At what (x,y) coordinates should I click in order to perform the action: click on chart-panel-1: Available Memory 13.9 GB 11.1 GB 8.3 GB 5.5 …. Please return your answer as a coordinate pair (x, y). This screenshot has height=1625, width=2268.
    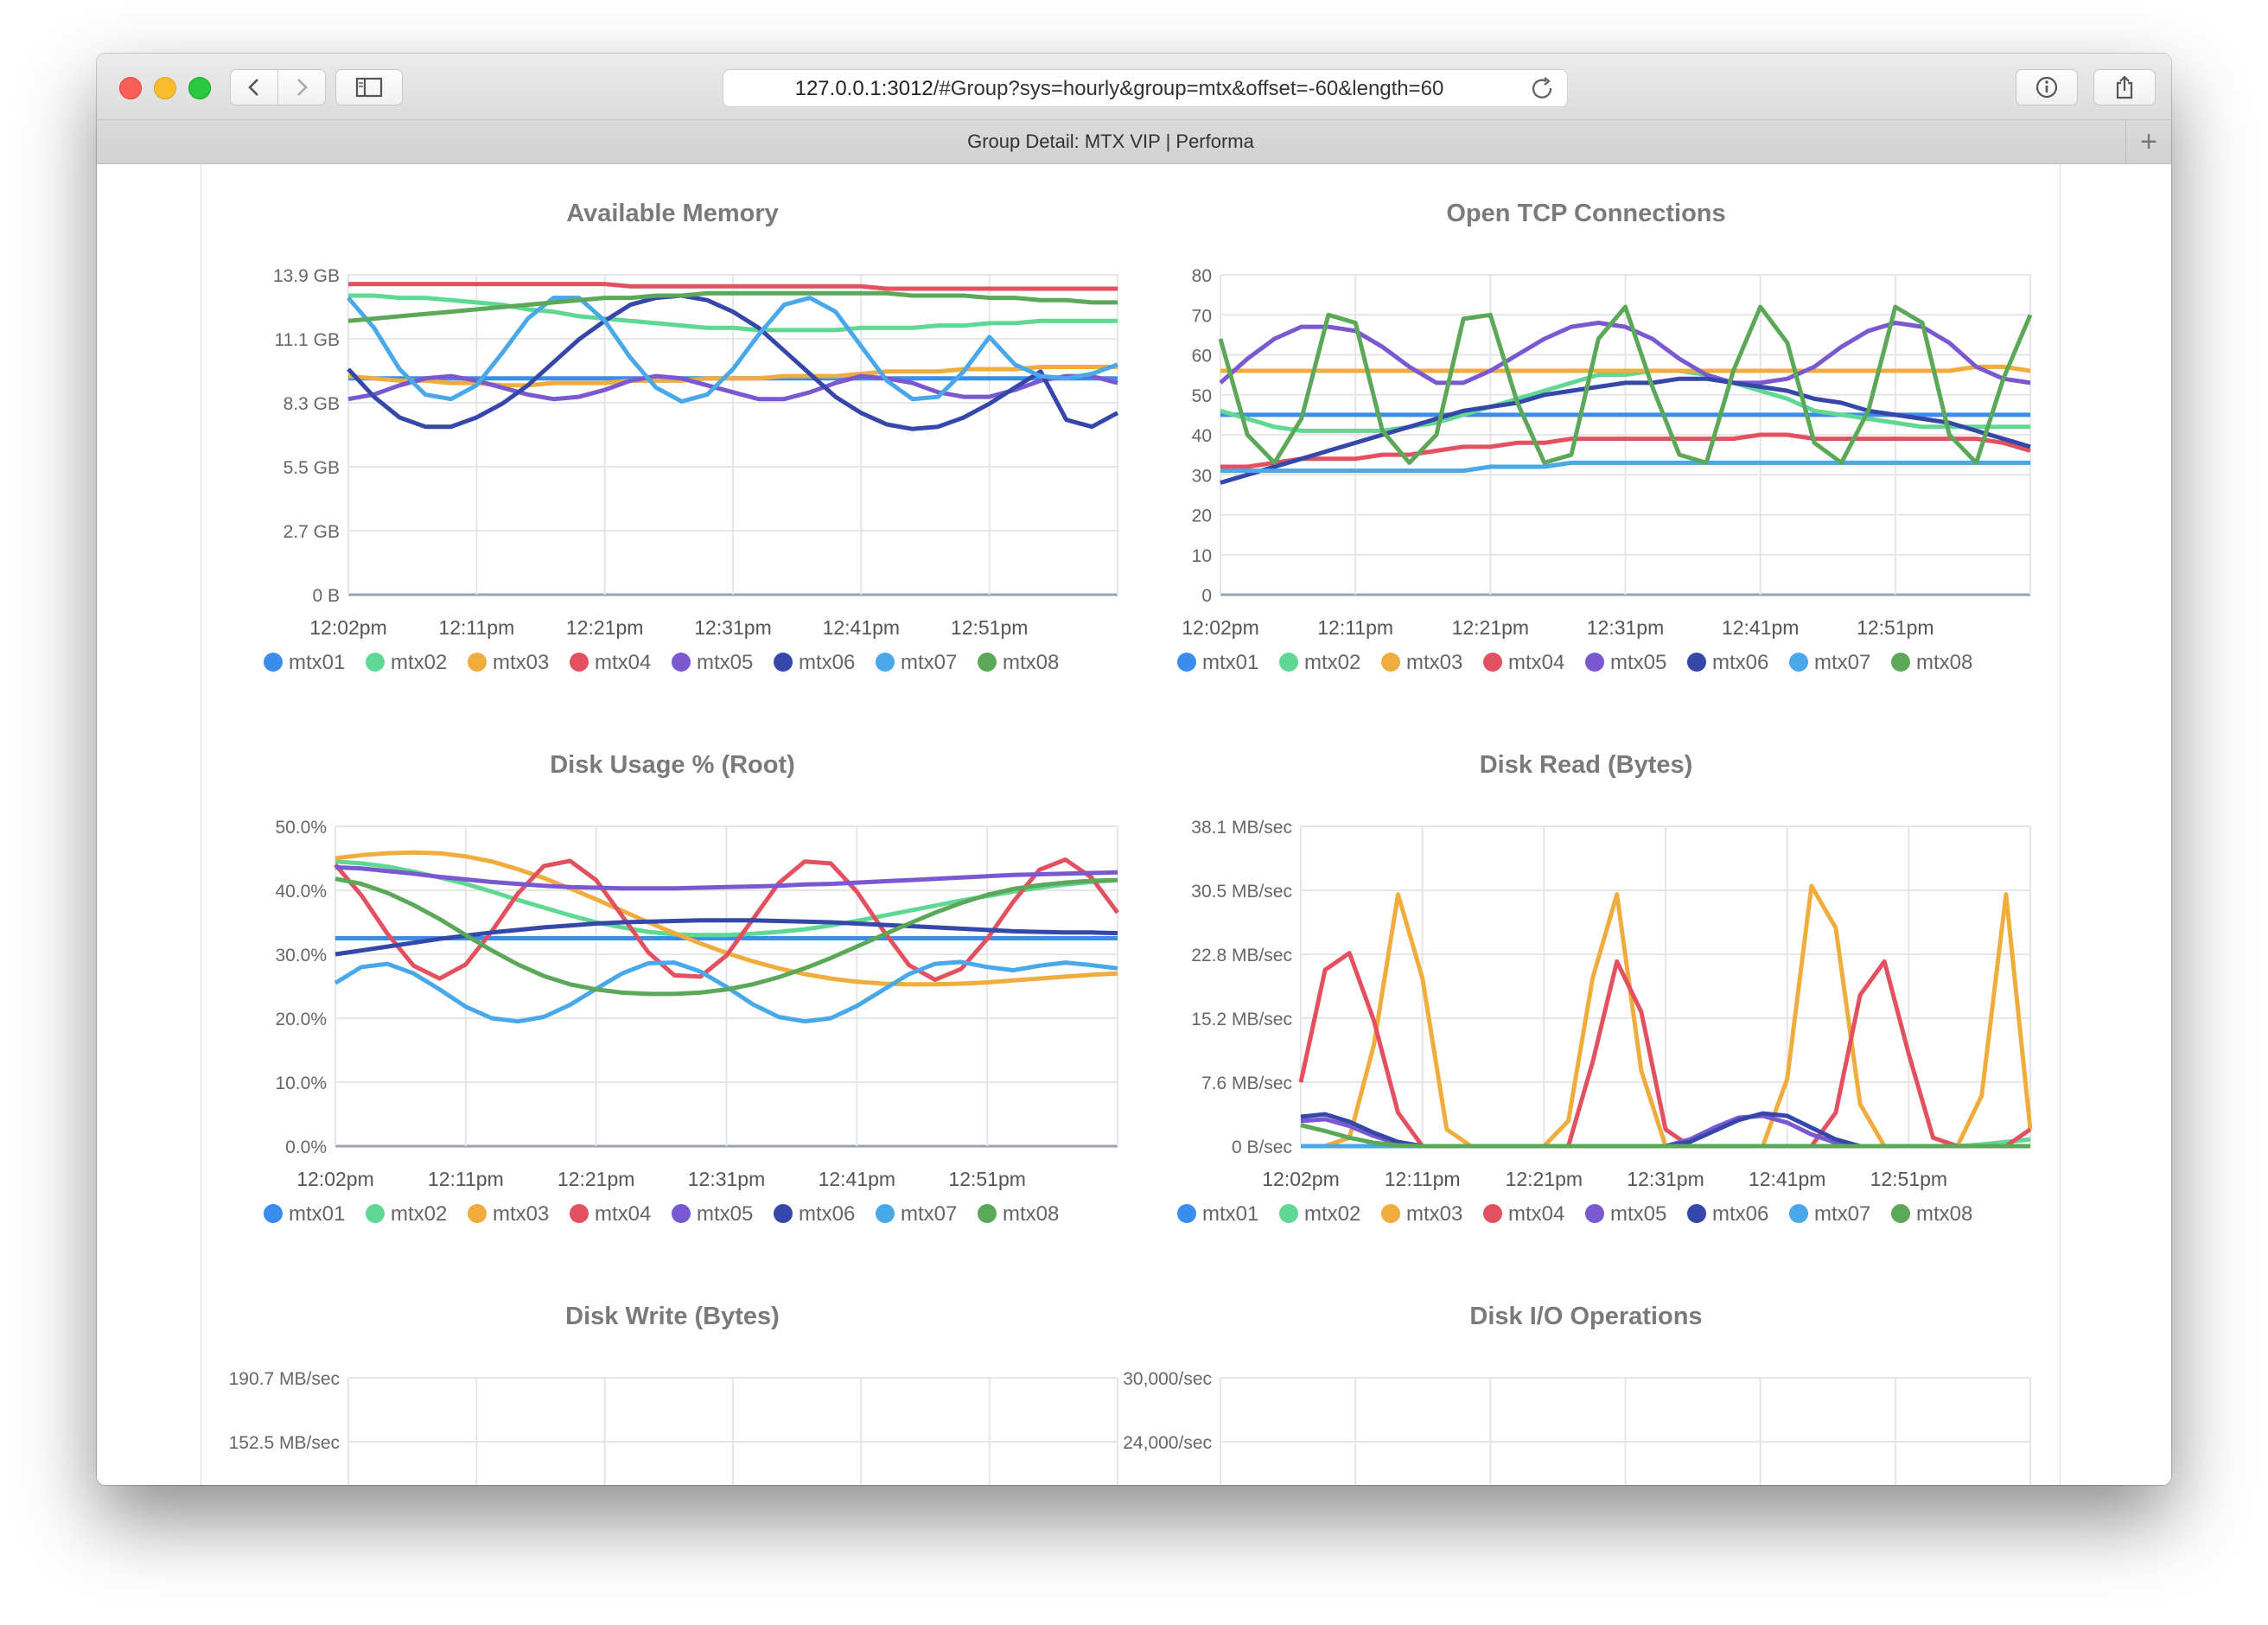
    Looking at the image, I should click on (691, 437).